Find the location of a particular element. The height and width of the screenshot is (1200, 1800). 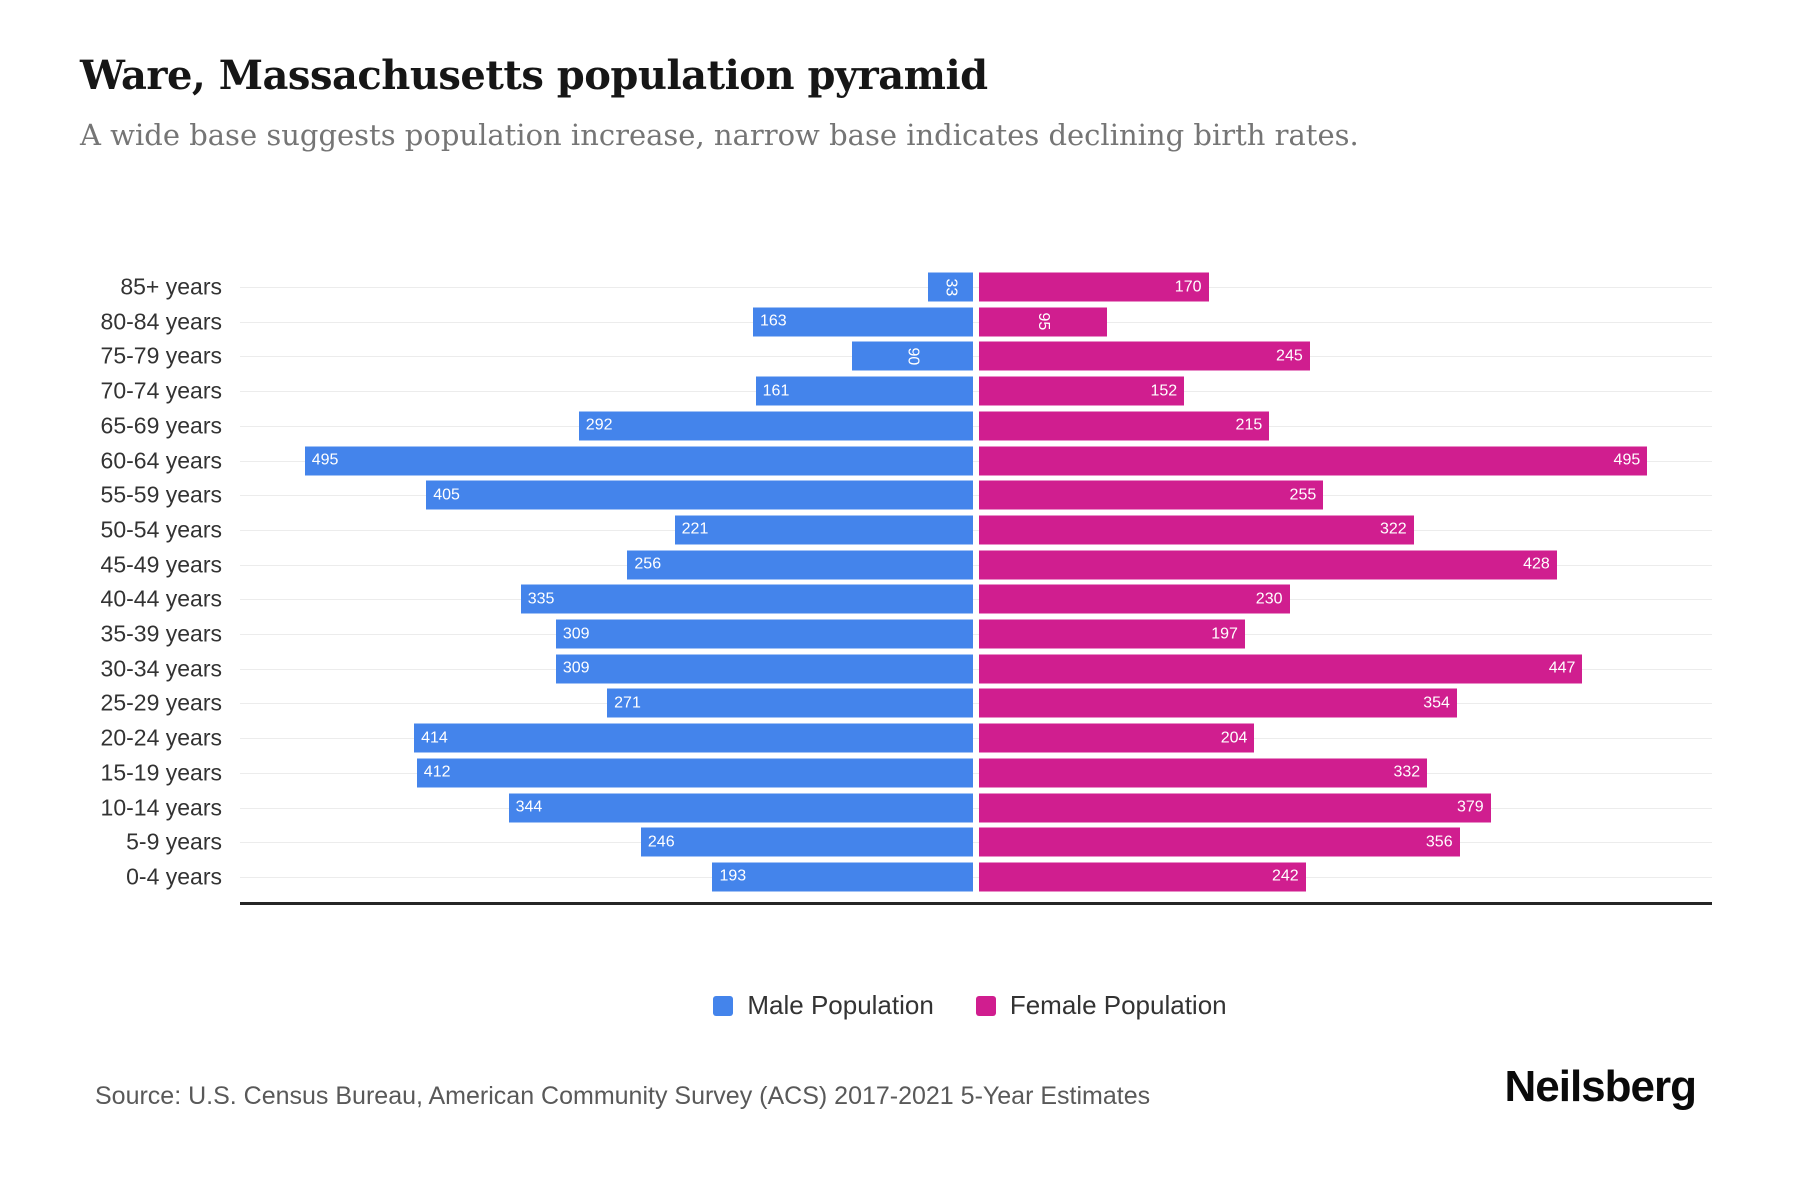

male-bar-value: 414 is located at coordinates (434, 738).